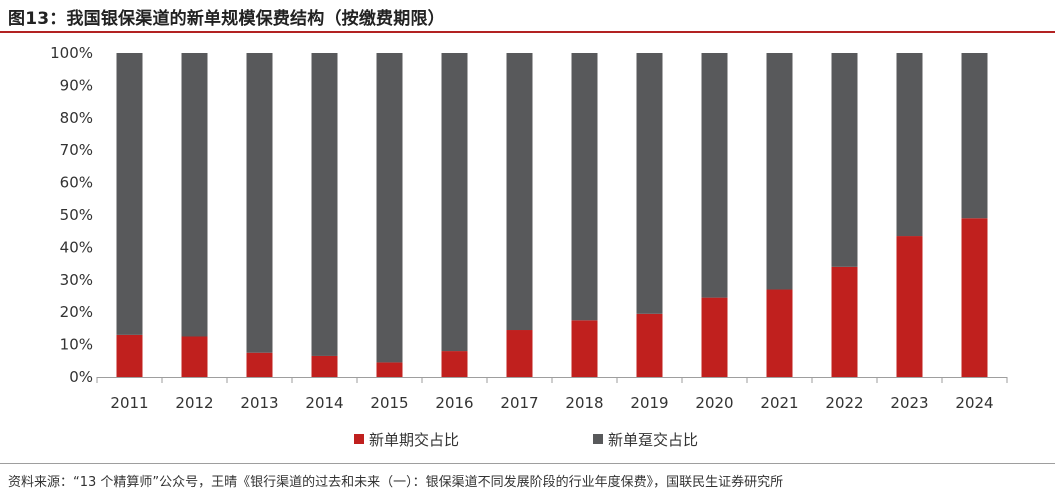  Describe the element at coordinates (129, 355) in the screenshot. I see `bar-periodic-2011` at that location.